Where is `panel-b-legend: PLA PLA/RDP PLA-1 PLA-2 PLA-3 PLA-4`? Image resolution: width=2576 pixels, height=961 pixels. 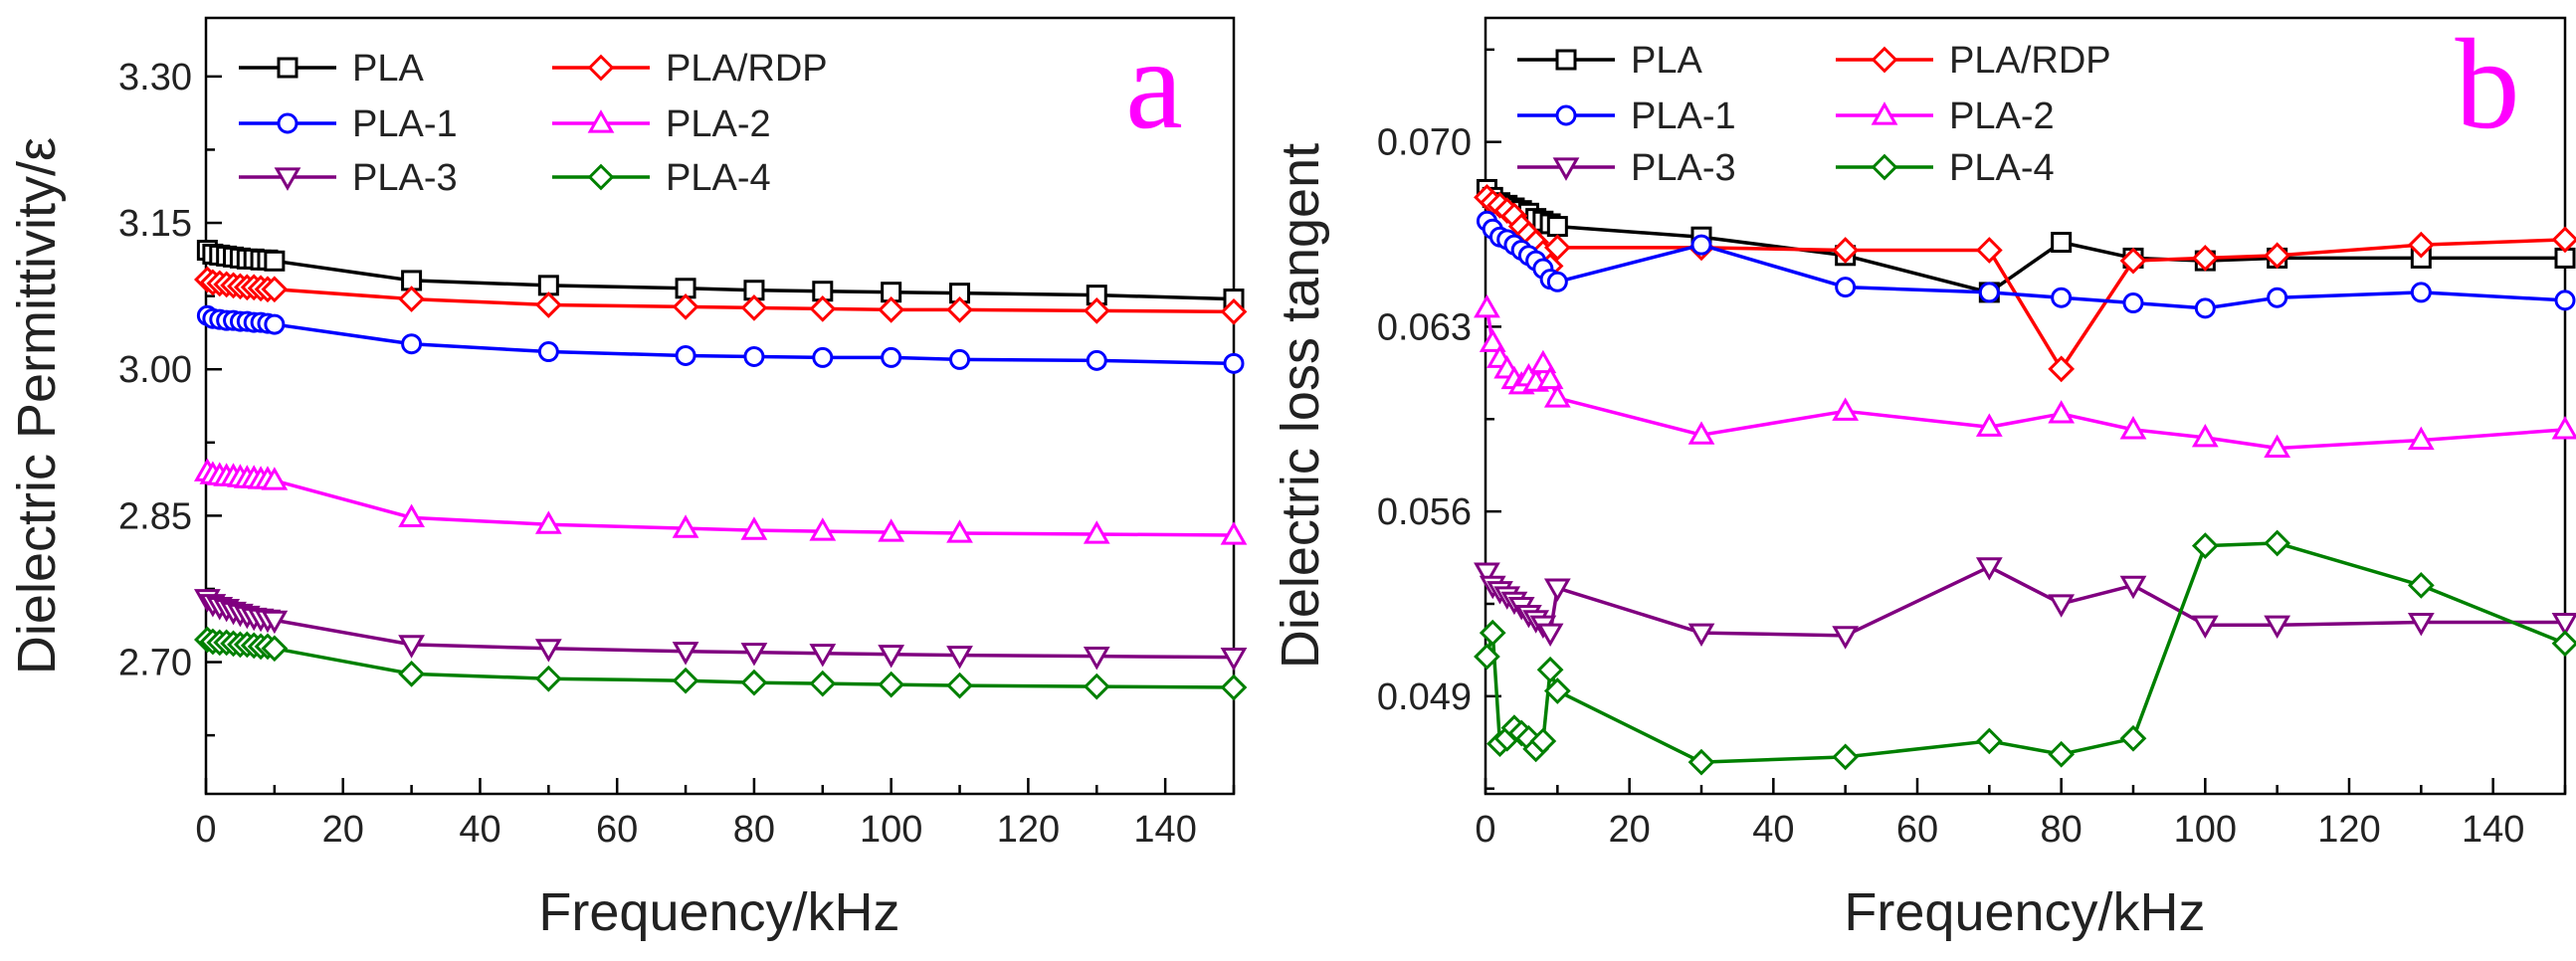 panel-b-legend: PLA PLA/RDP PLA-1 PLA-2 PLA-3 PLA-4 is located at coordinates (1814, 114).